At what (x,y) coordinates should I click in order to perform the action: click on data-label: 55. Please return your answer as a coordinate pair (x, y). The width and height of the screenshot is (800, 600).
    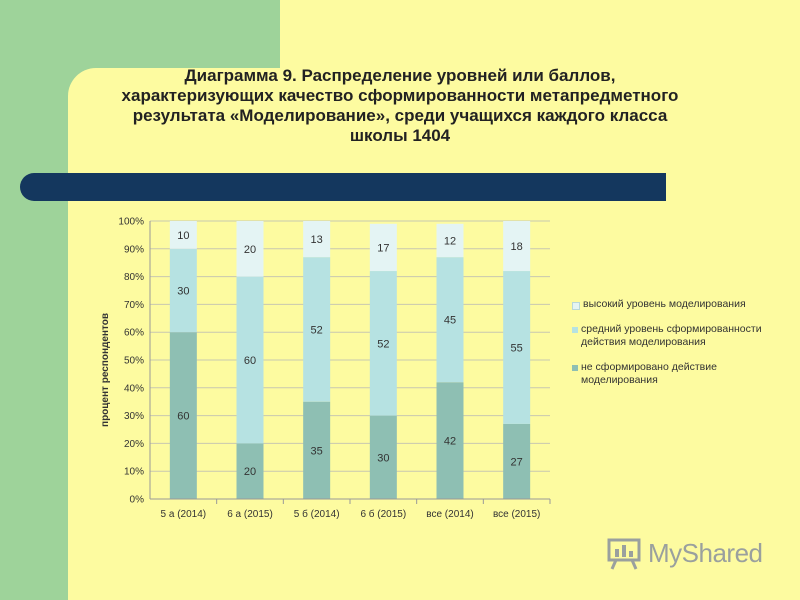
    Looking at the image, I should click on (517, 348).